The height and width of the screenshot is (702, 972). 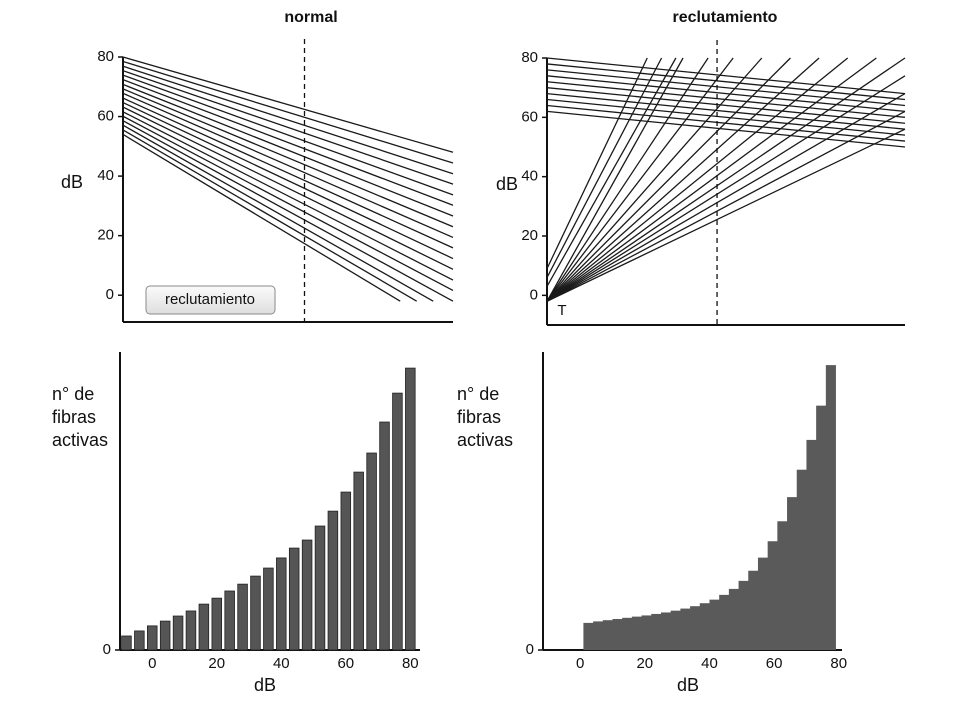 What do you see at coordinates (105, 56) in the screenshot?
I see `y-tick-label: 80` at bounding box center [105, 56].